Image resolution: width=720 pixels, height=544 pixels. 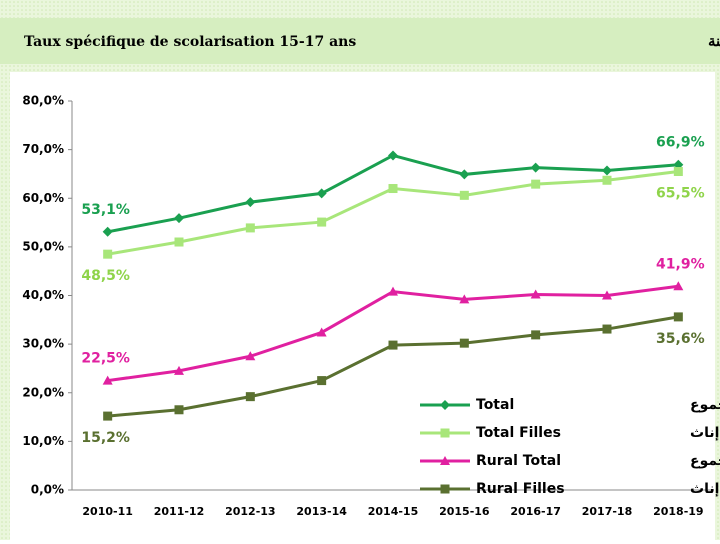 What do you see at coordinates (43, 198) in the screenshot?
I see `y-tick-label: 60,0%` at bounding box center [43, 198].